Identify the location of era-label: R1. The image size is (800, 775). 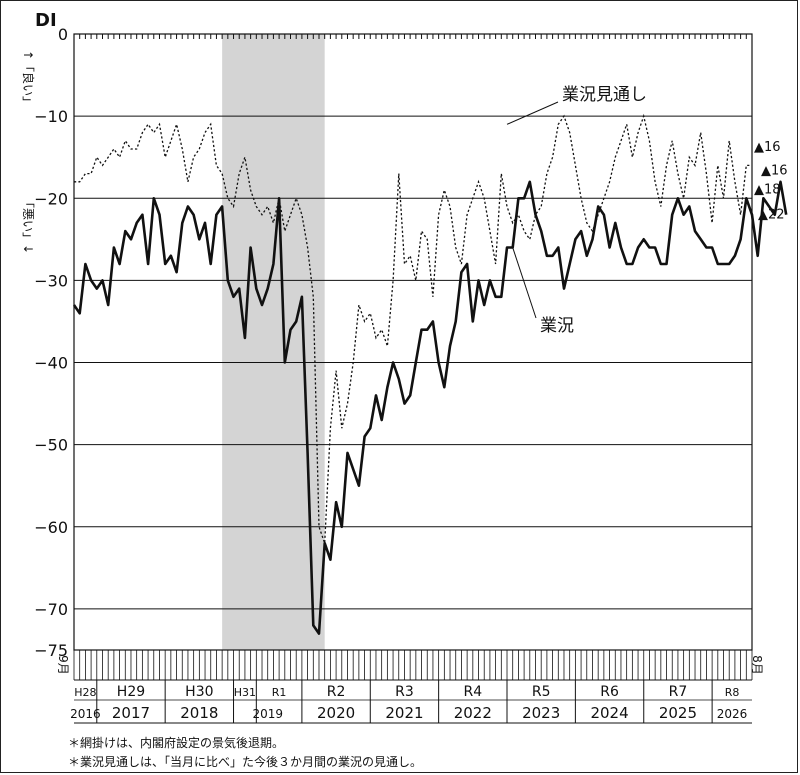
(279, 692).